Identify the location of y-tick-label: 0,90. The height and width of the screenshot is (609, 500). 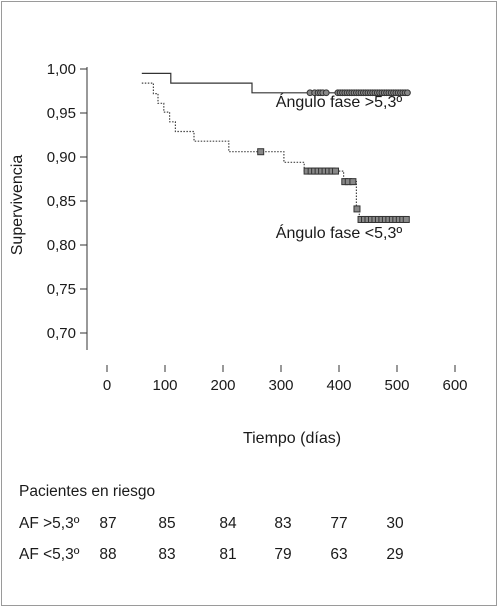
(61, 157).